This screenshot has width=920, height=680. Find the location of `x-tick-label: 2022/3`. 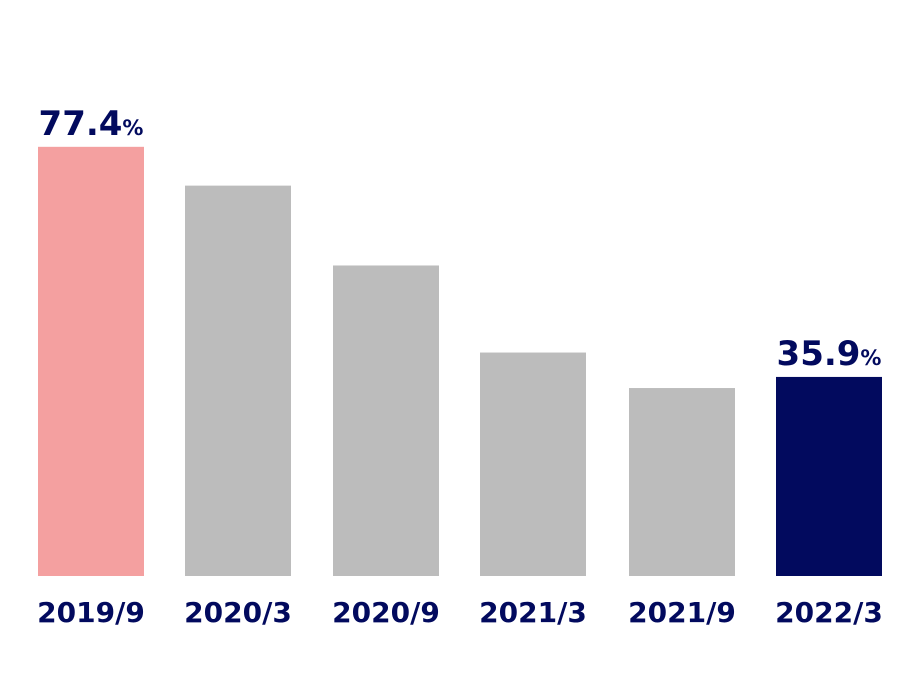

x-tick-label: 2022/3 is located at coordinates (829, 612).